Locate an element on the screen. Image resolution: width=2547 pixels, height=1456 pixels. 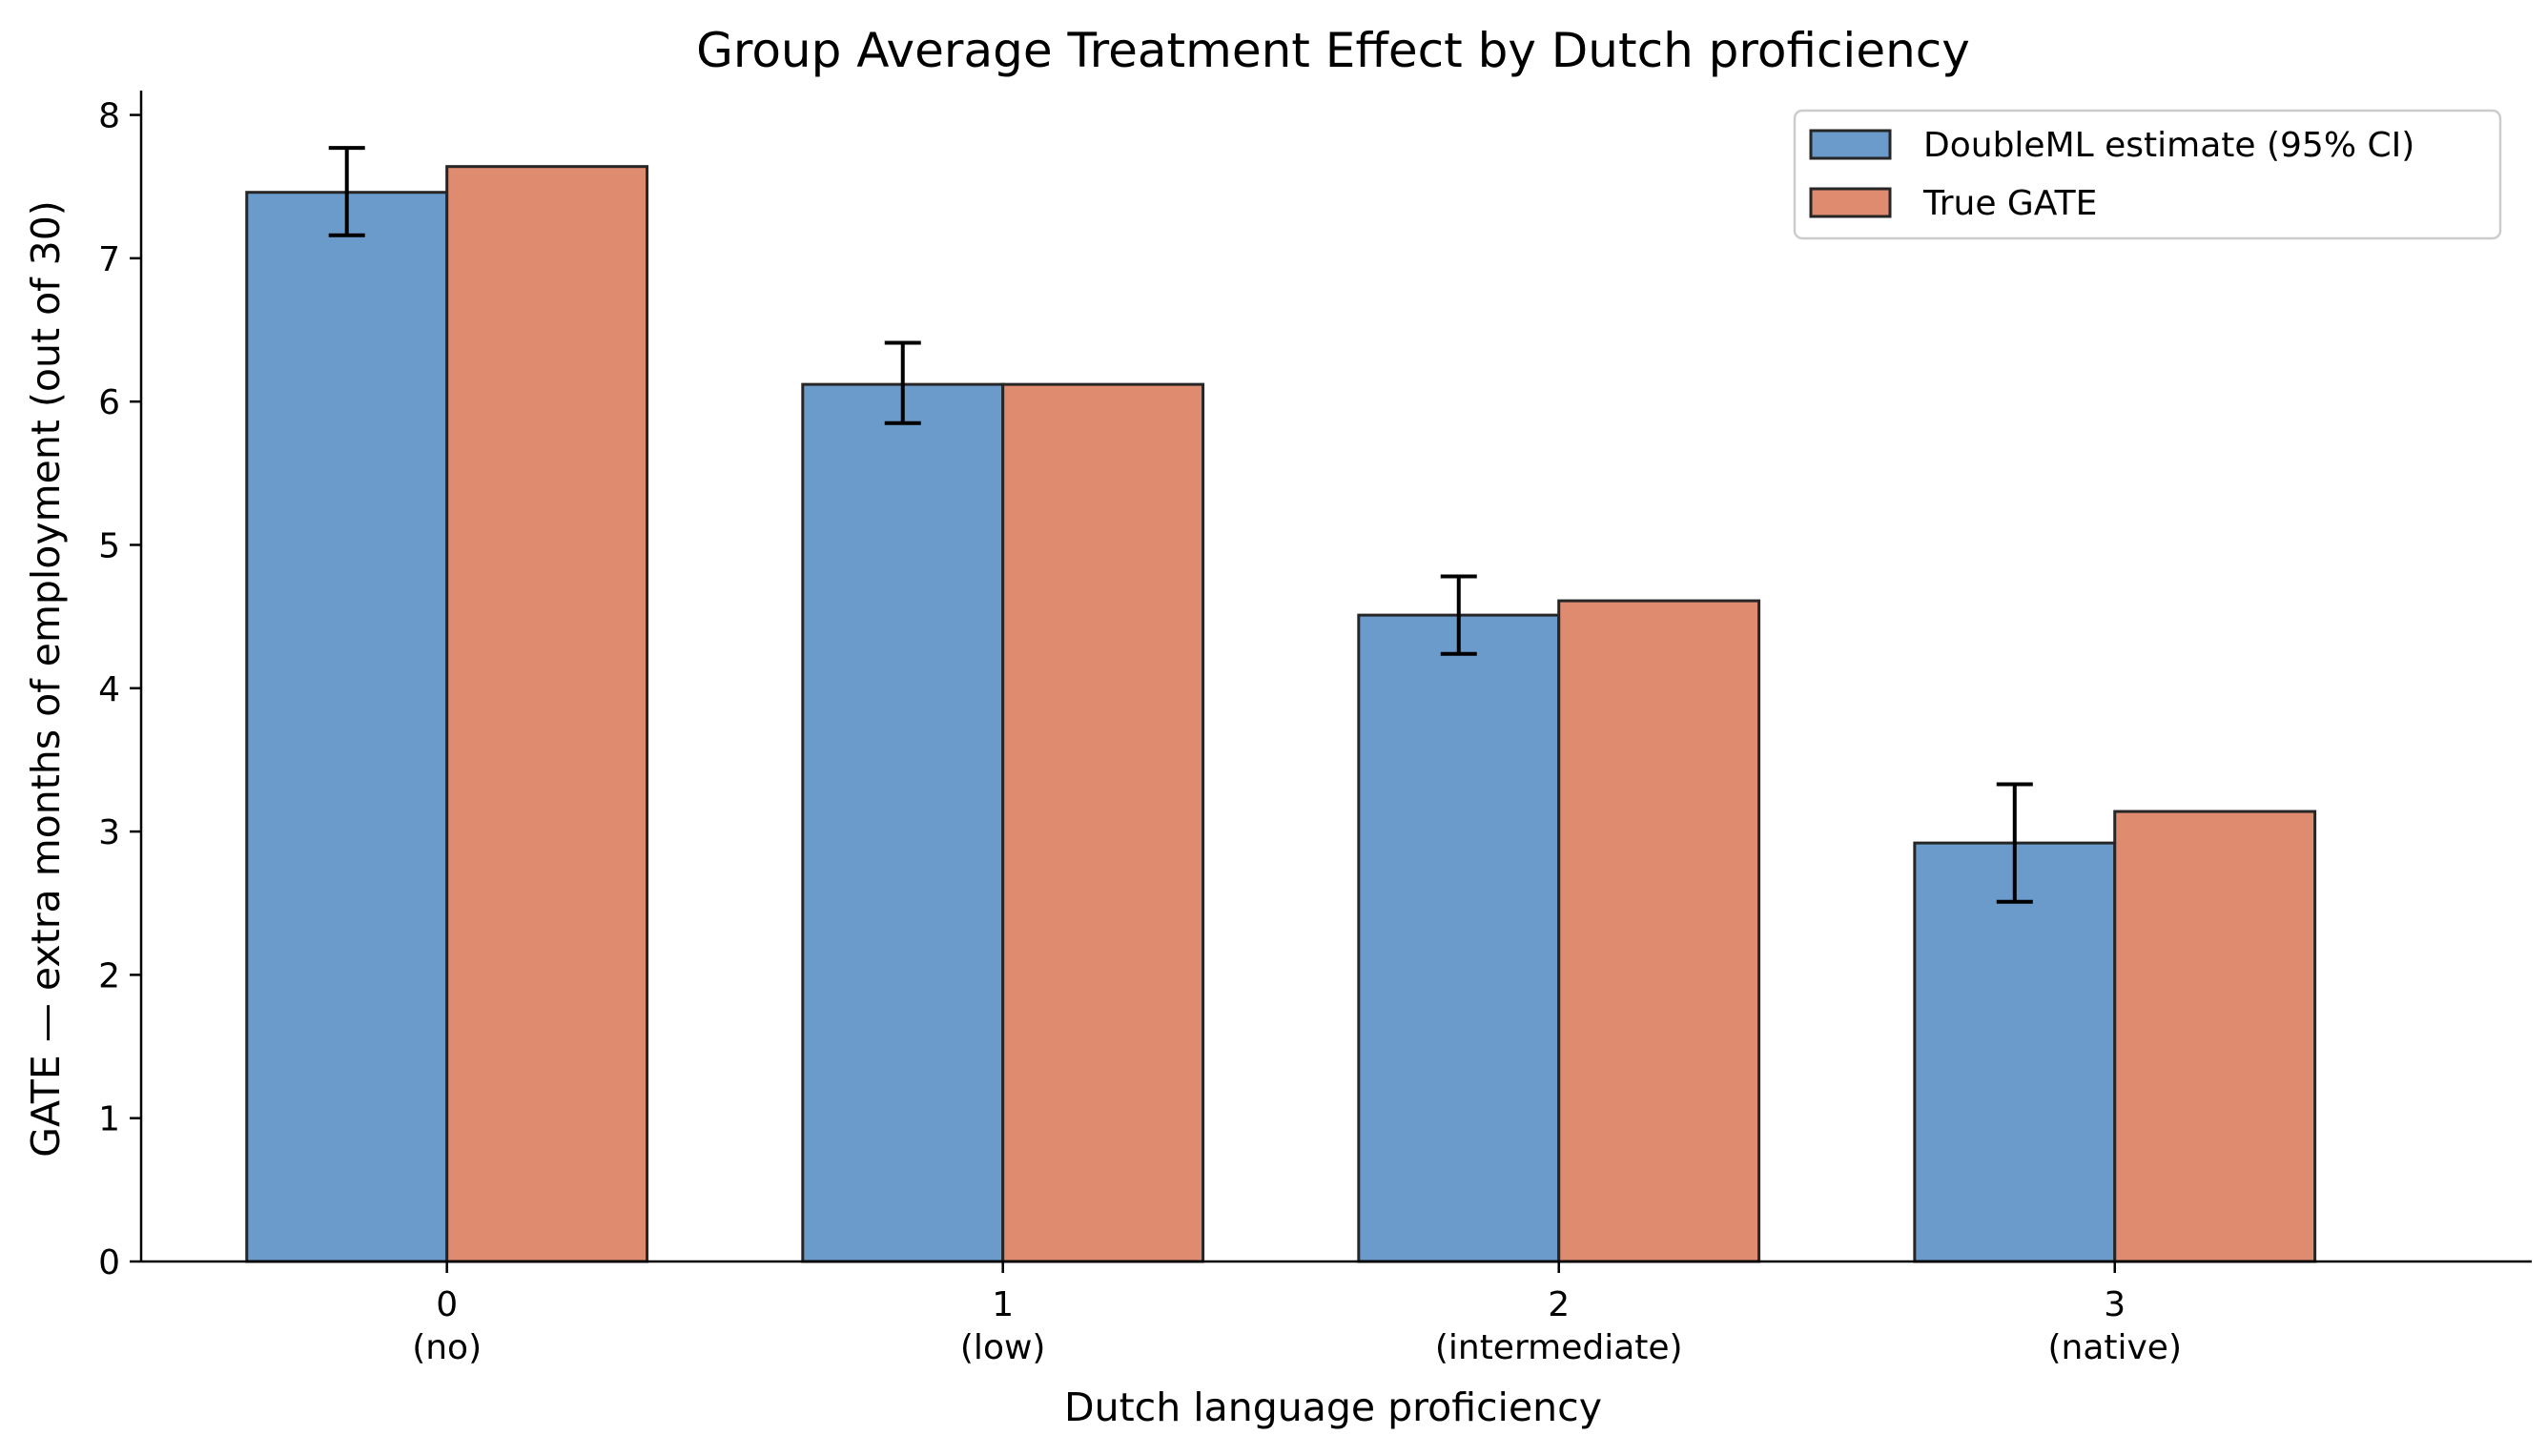
x-axis-label: Dutch language proficiency is located at coordinates (1333, 1407).